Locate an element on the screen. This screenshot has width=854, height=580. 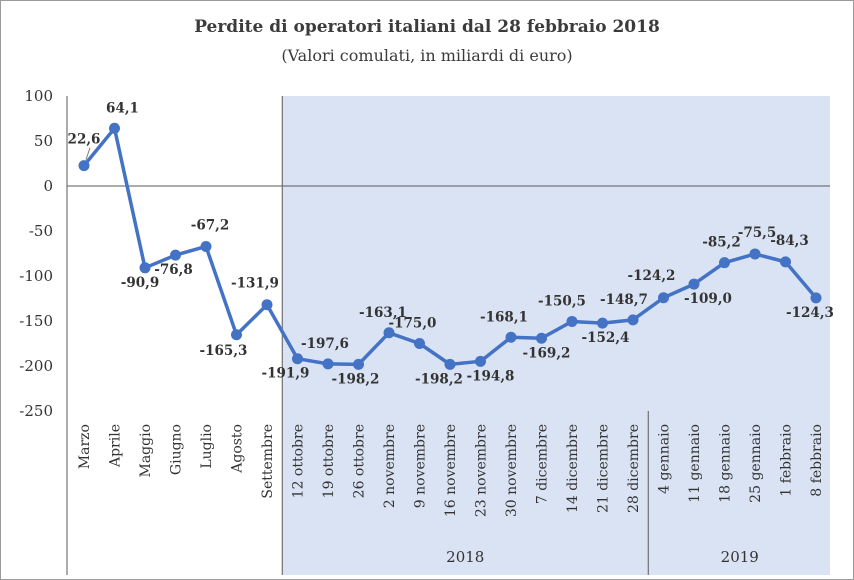
x-category-label: 18 gennaio is located at coordinates (726, 463).